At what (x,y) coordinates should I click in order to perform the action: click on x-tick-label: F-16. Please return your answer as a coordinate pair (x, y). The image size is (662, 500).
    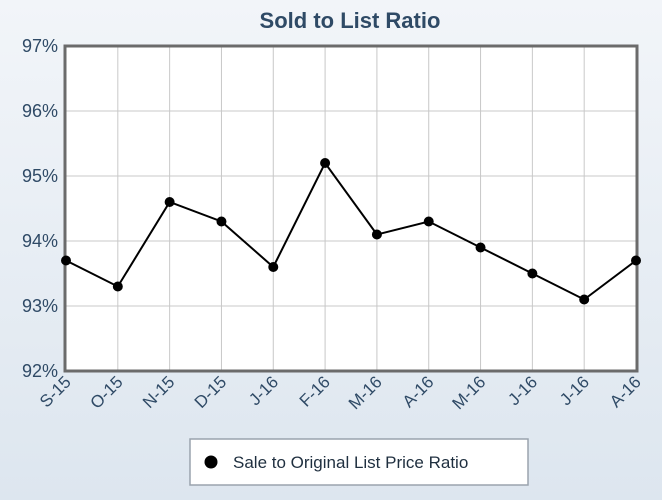
    Looking at the image, I should click on (315, 391).